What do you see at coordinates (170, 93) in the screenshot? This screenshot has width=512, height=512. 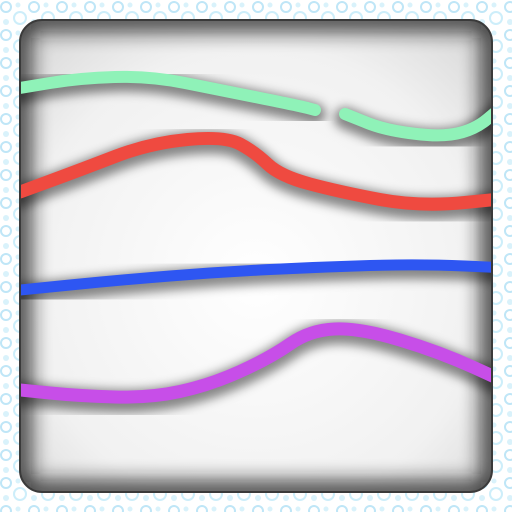 I see `line-green-segment-a` at bounding box center [170, 93].